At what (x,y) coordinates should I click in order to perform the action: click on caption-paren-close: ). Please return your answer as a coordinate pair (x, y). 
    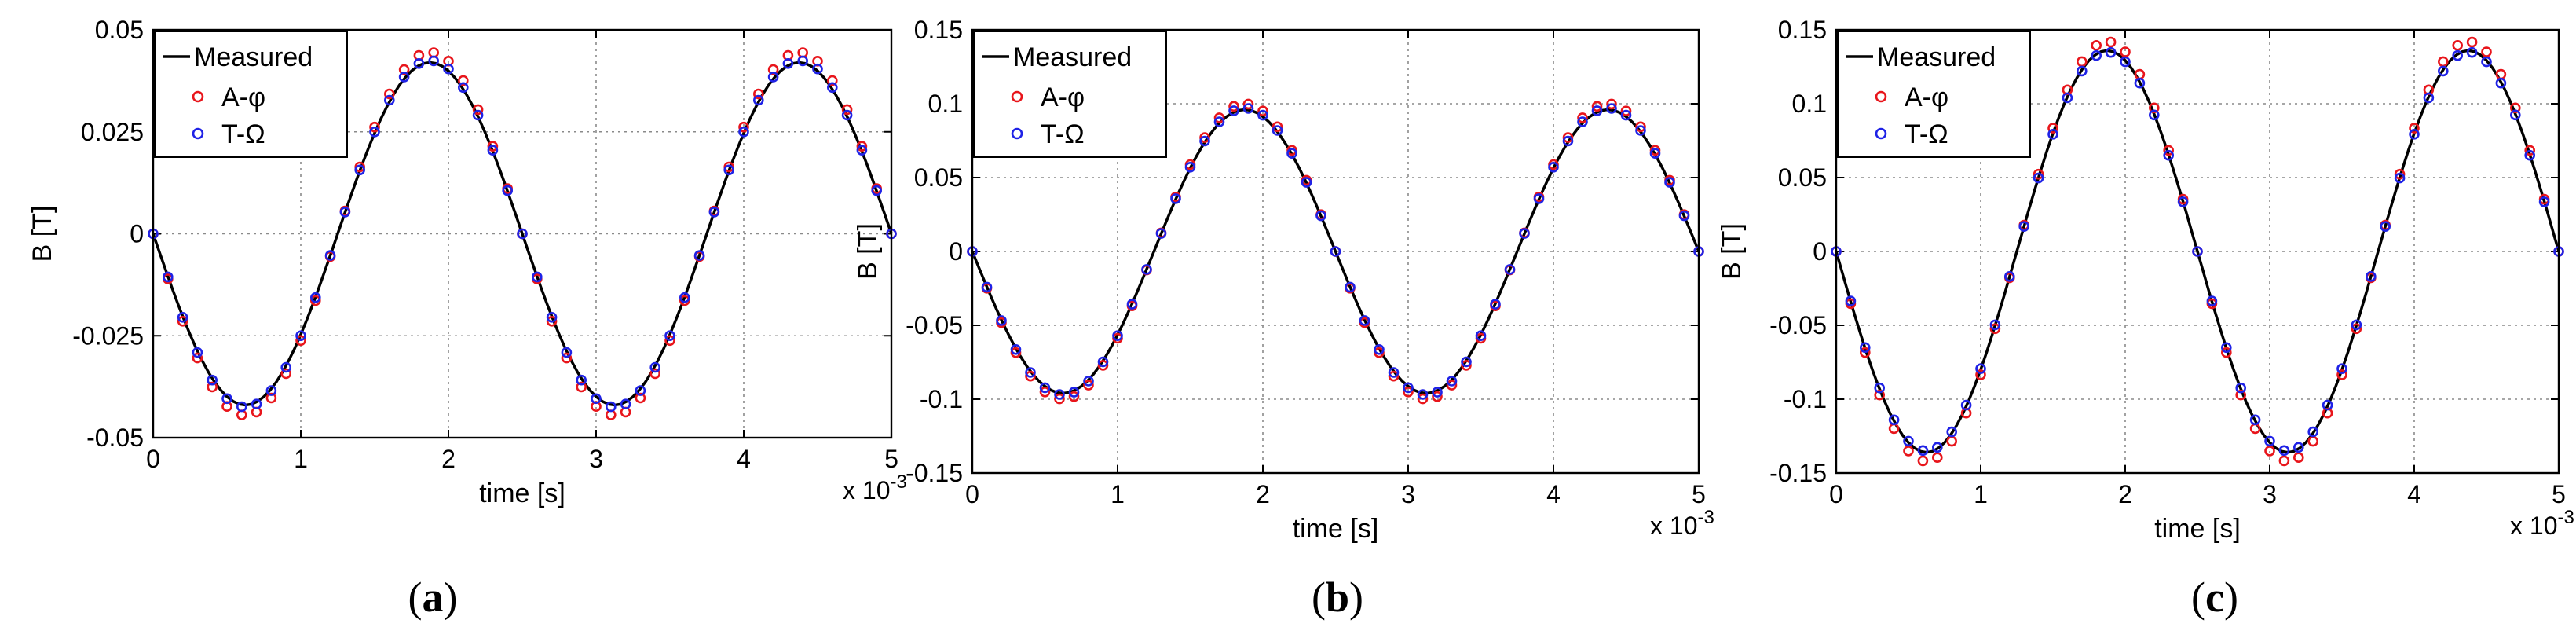
    Looking at the image, I should click on (451, 597).